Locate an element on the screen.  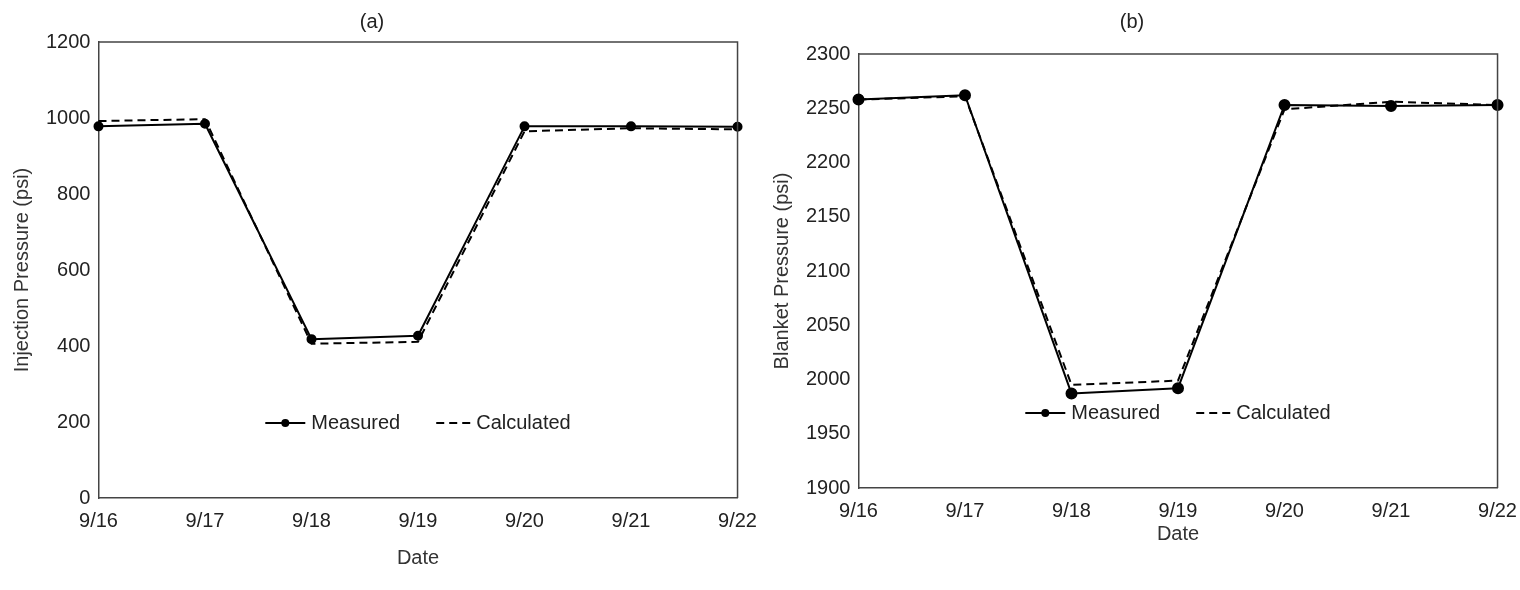
y-tick-label: 0 is located at coordinates (85, 496).